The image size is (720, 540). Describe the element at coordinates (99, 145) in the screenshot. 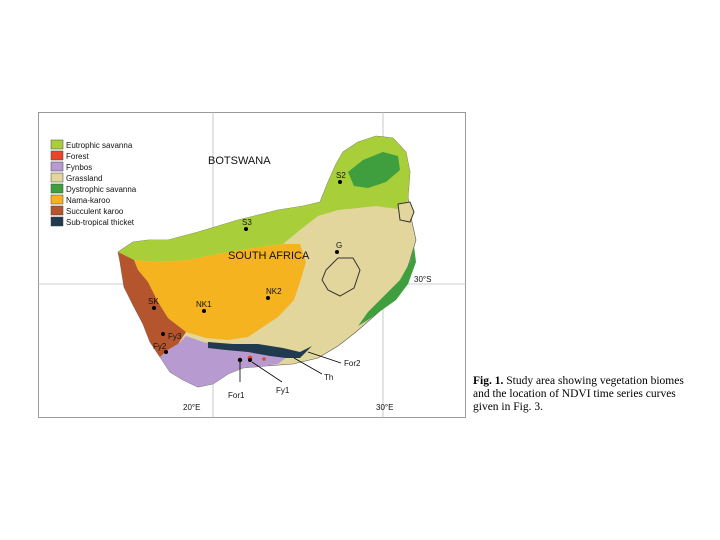

I see `legend-label-eutrophic-savanna: Eutrophic savanna` at that location.